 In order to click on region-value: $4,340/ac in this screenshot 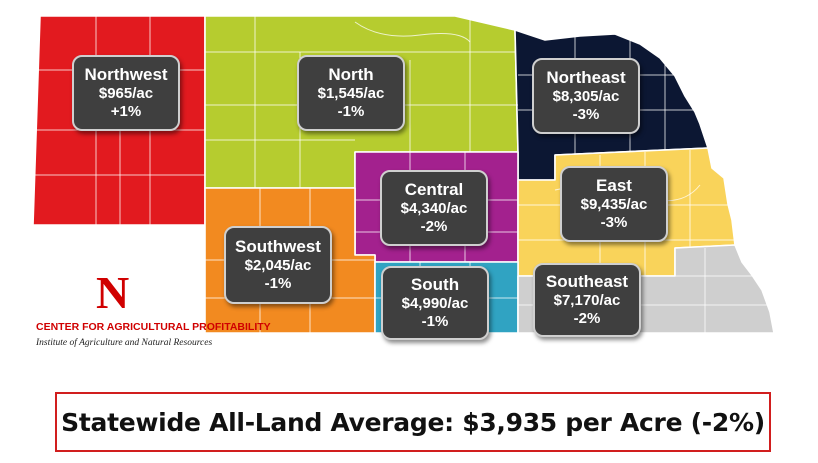, I will do `click(434, 209)`.